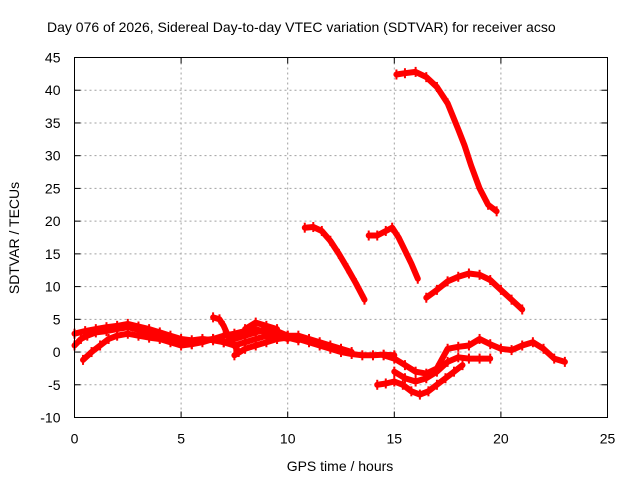  I want to click on x-tick-label: 5, so click(181, 439).